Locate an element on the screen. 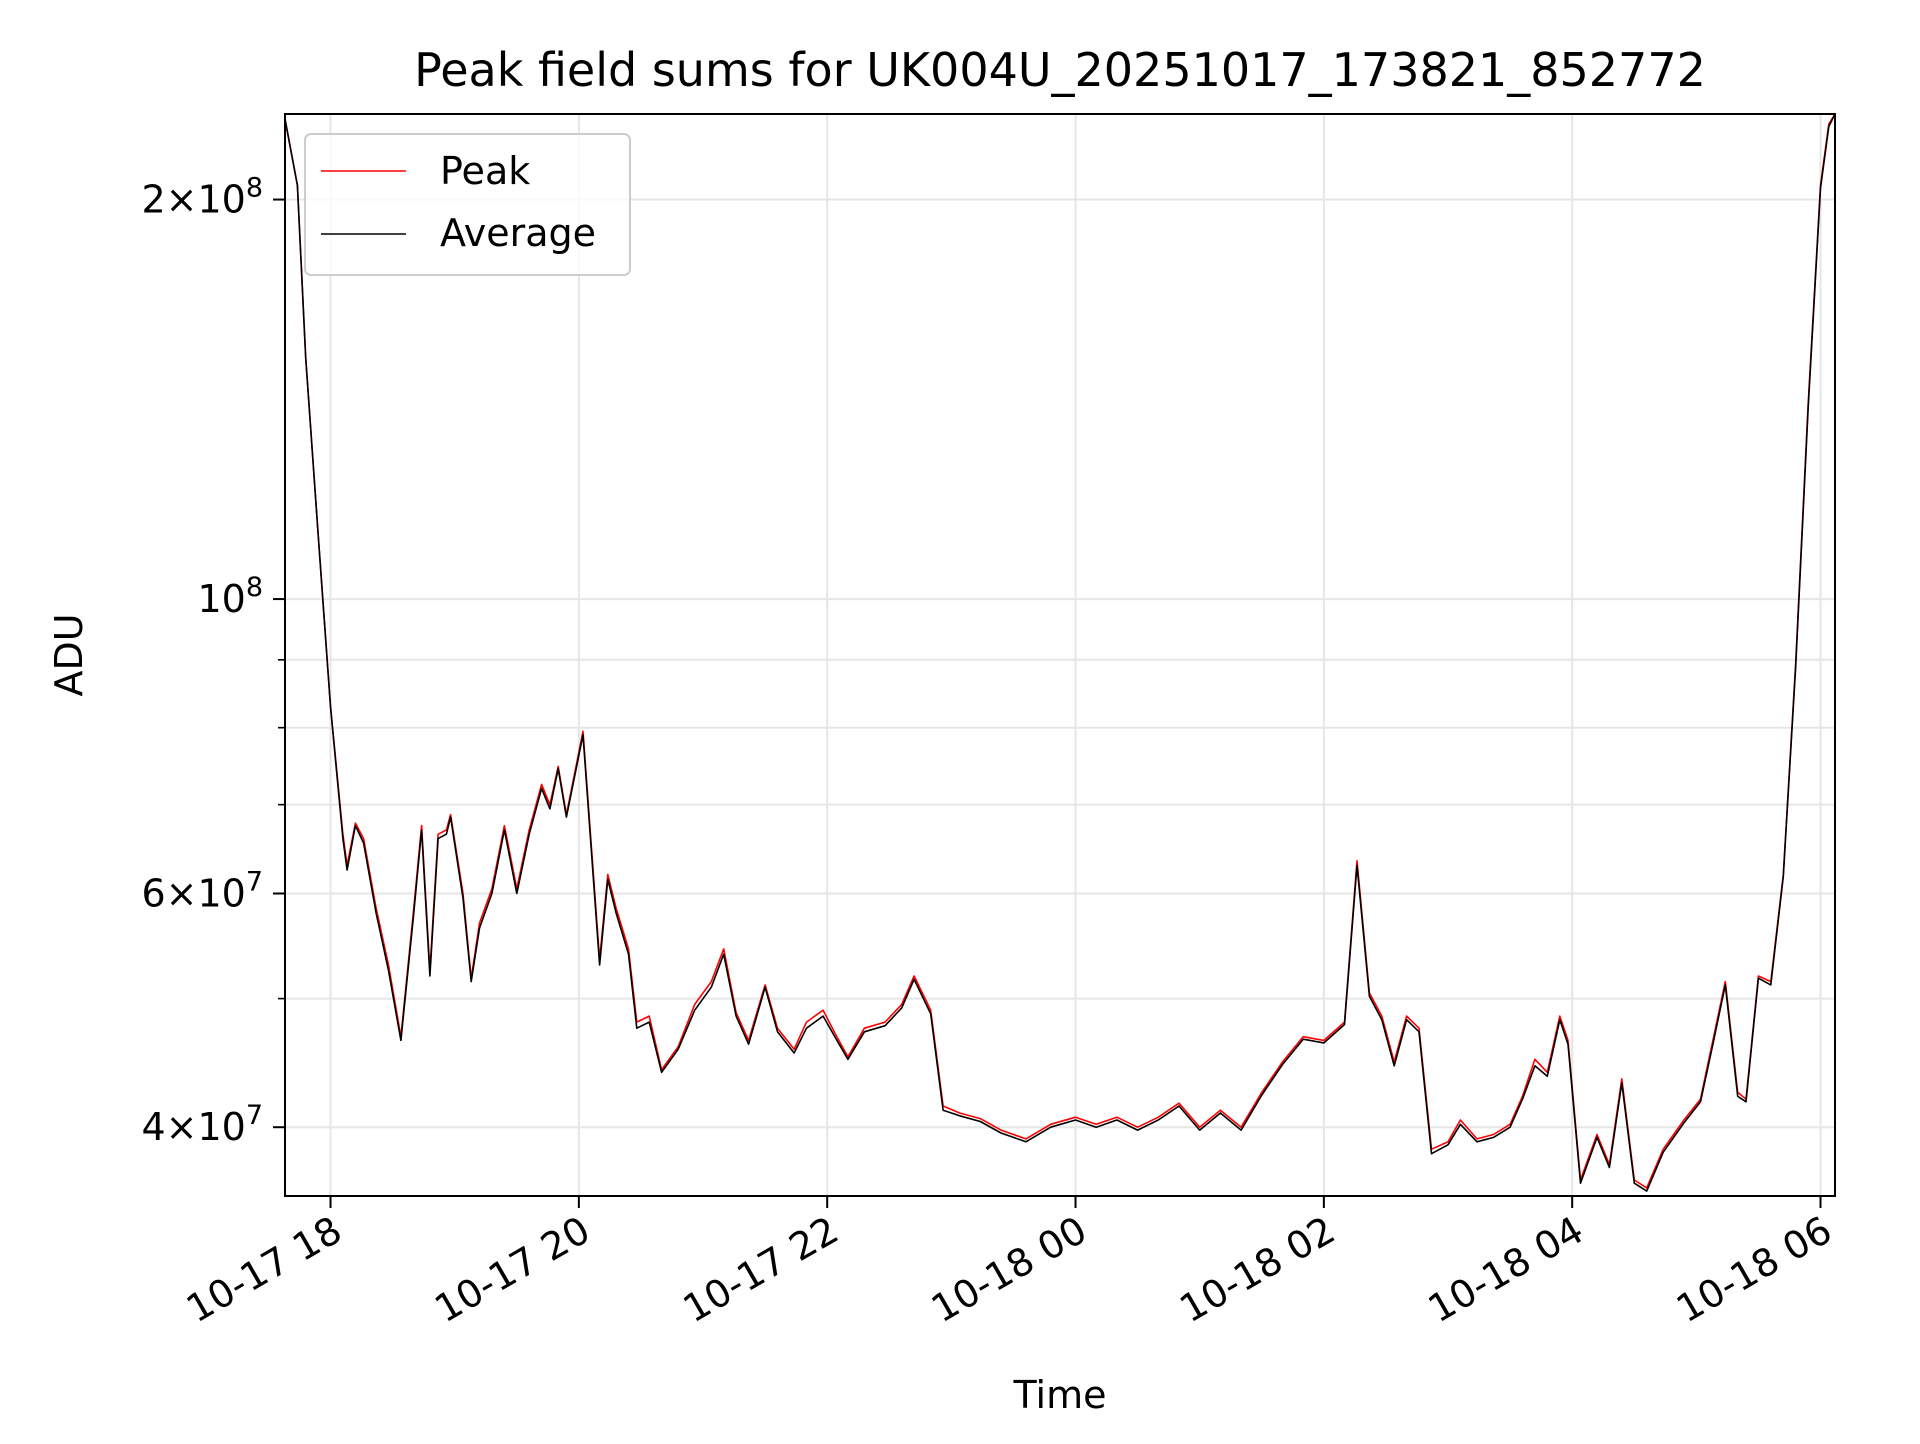 This screenshot has width=1920, height=1444. x-axis-label: Time is located at coordinates (1060, 1395).